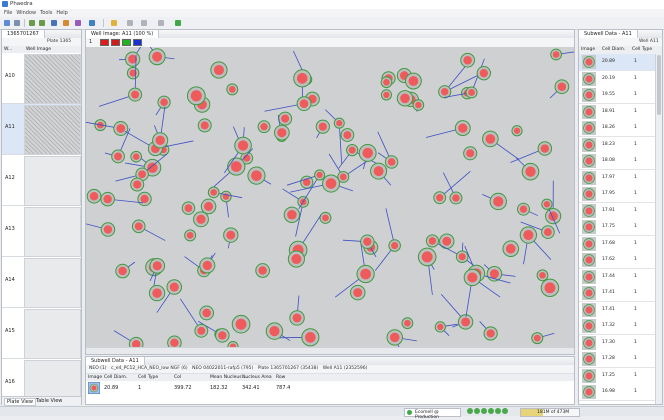 The width and height of the screenshot is (664, 420). I want to click on save-button, so click(17, 23).